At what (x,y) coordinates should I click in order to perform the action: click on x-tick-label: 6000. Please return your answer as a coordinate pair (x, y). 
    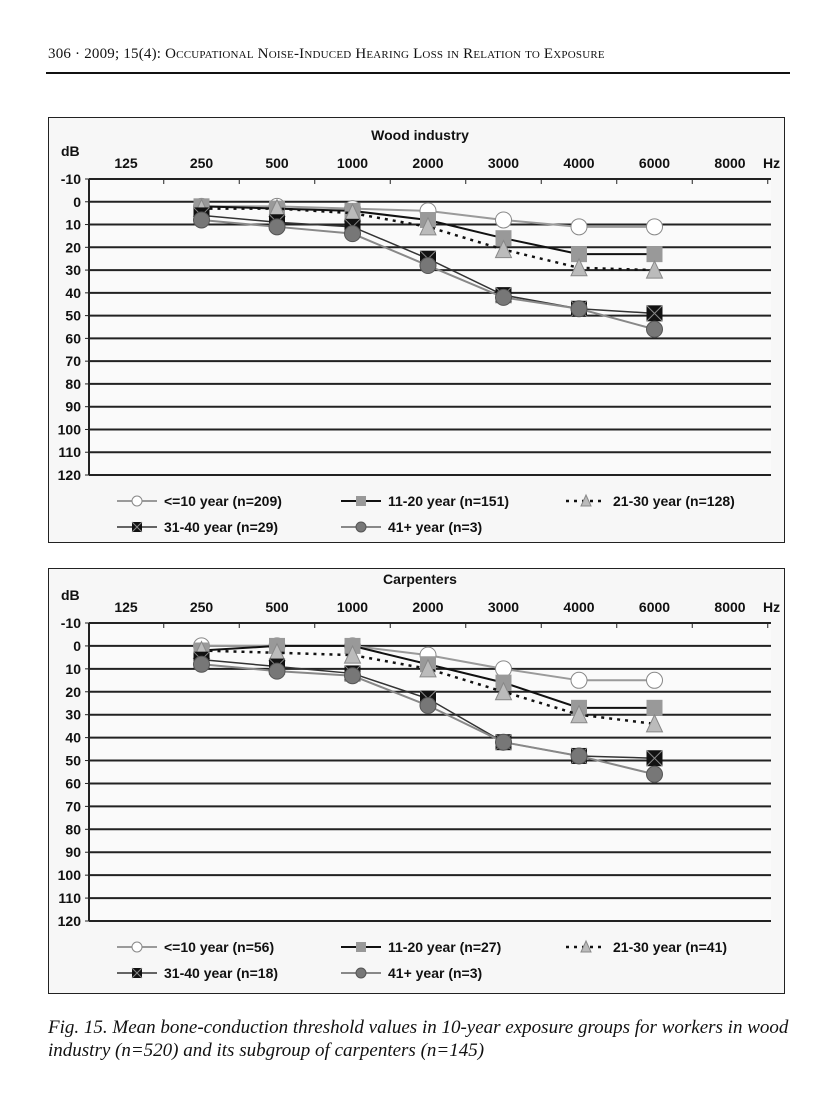
    Looking at the image, I should click on (654, 607).